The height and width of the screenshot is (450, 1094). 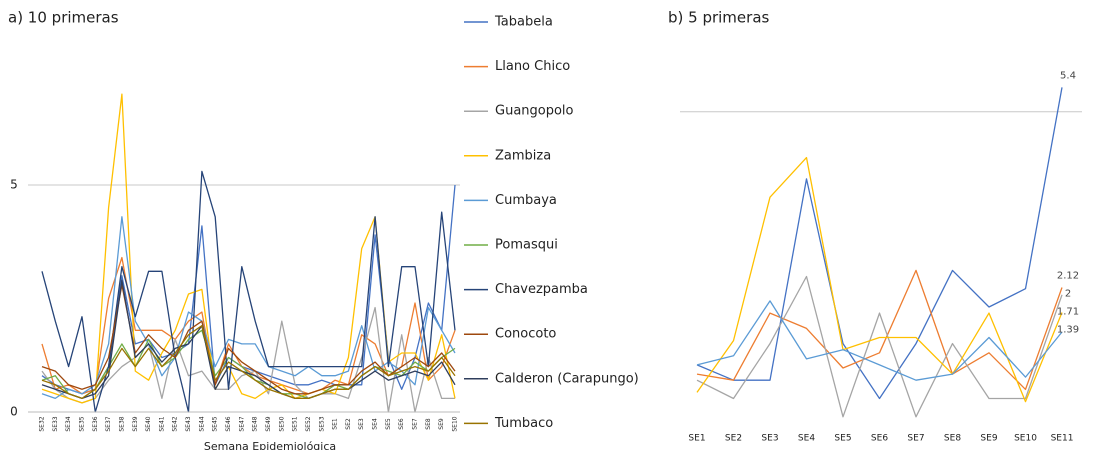 I want to click on x-tick-label: SE52, so click(x=308, y=423).